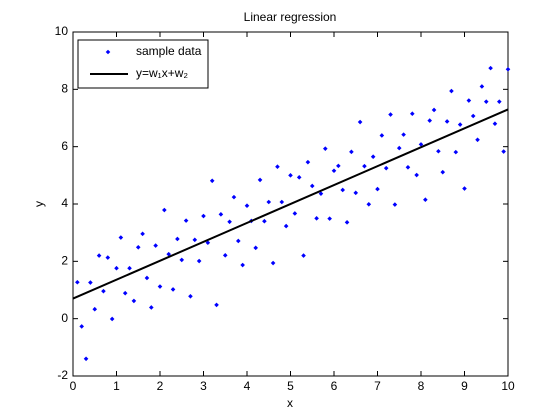  I want to click on y-tick-label: 8, so click(64, 89).